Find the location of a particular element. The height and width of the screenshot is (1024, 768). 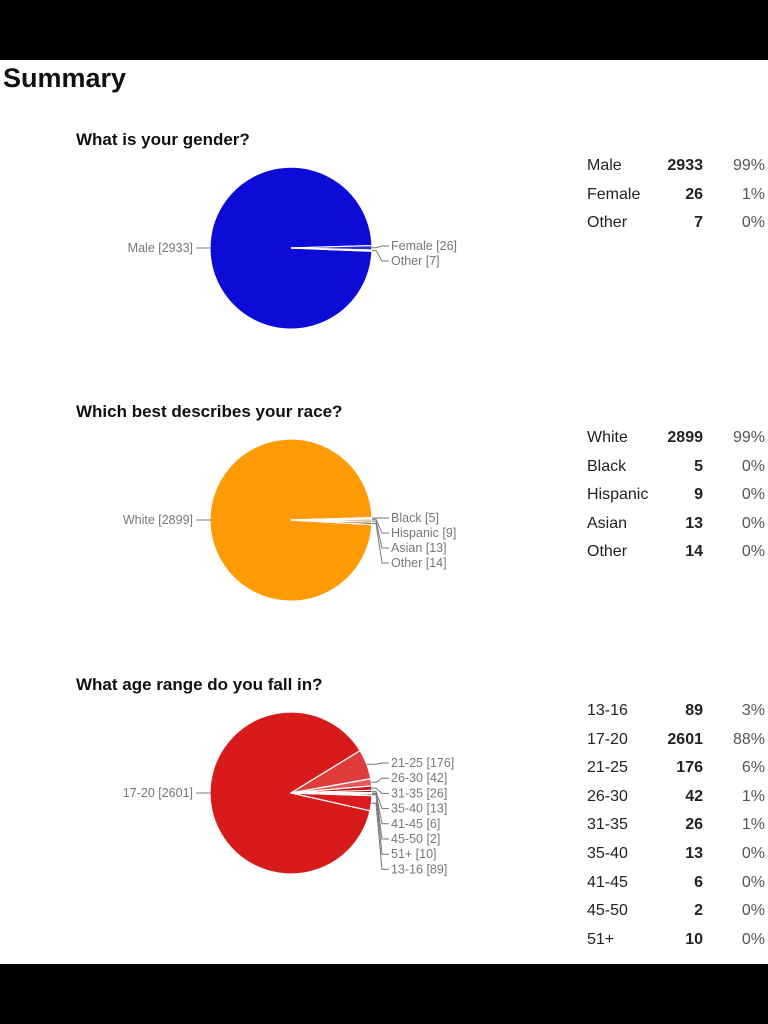

callout-label-asian: Asian [13] is located at coordinates (419, 548).